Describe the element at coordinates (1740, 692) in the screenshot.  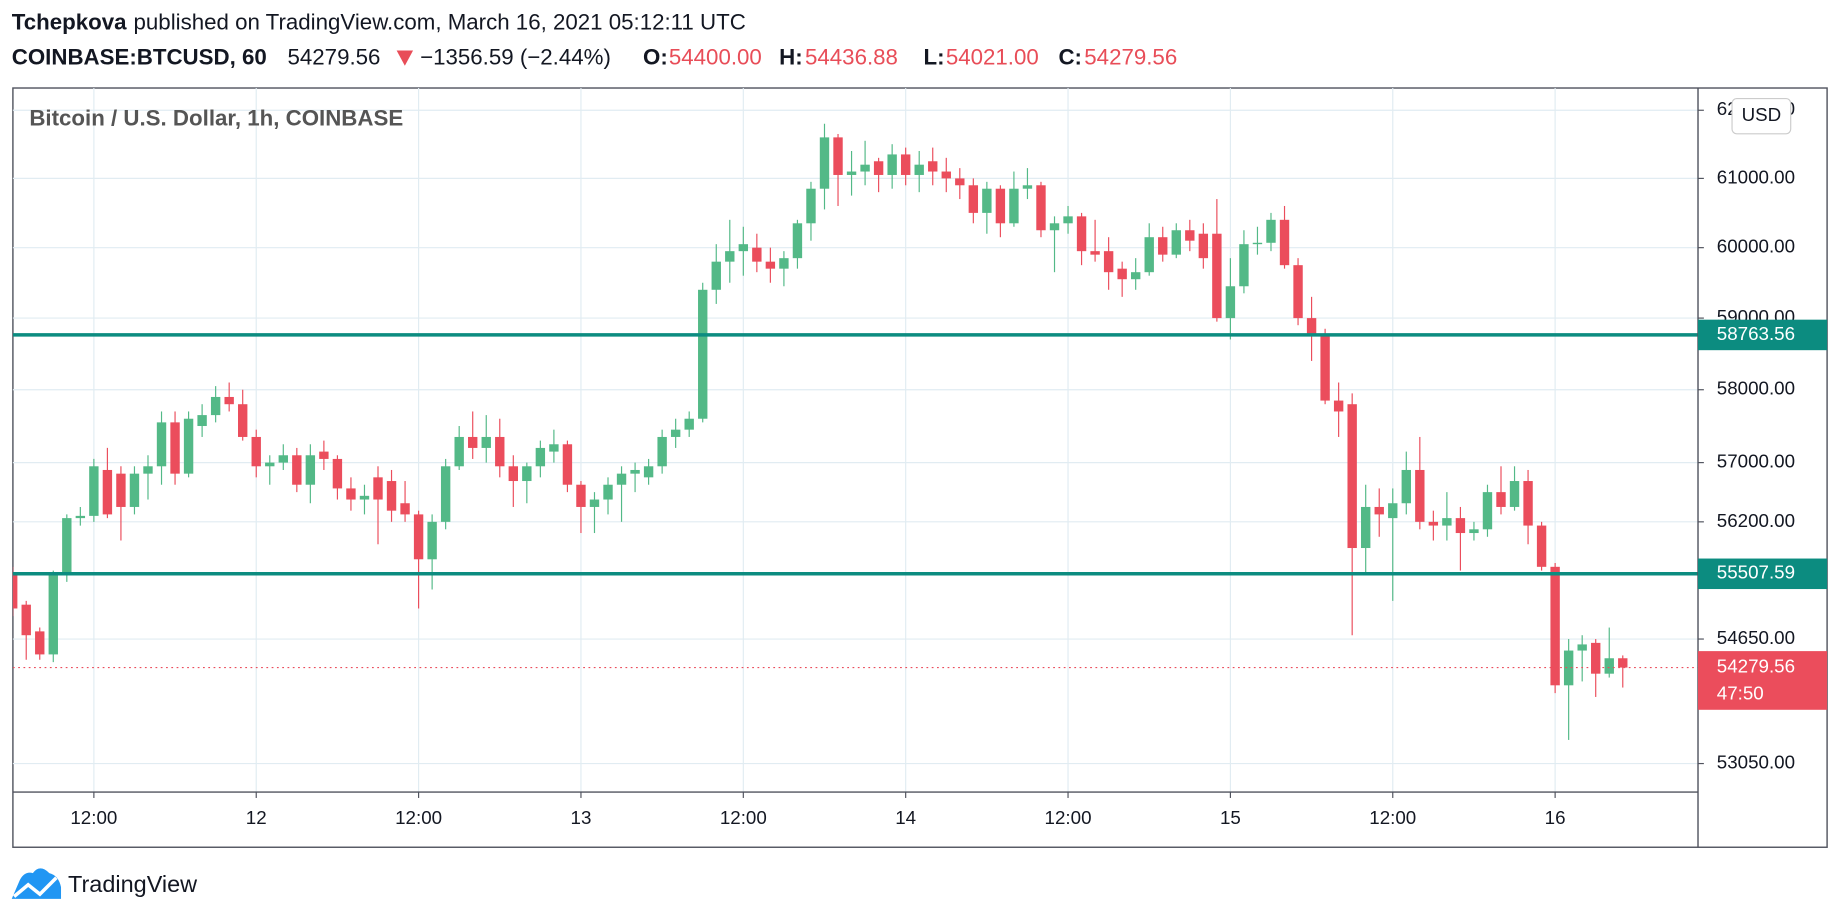
I see `countdown: 47:50` at that location.